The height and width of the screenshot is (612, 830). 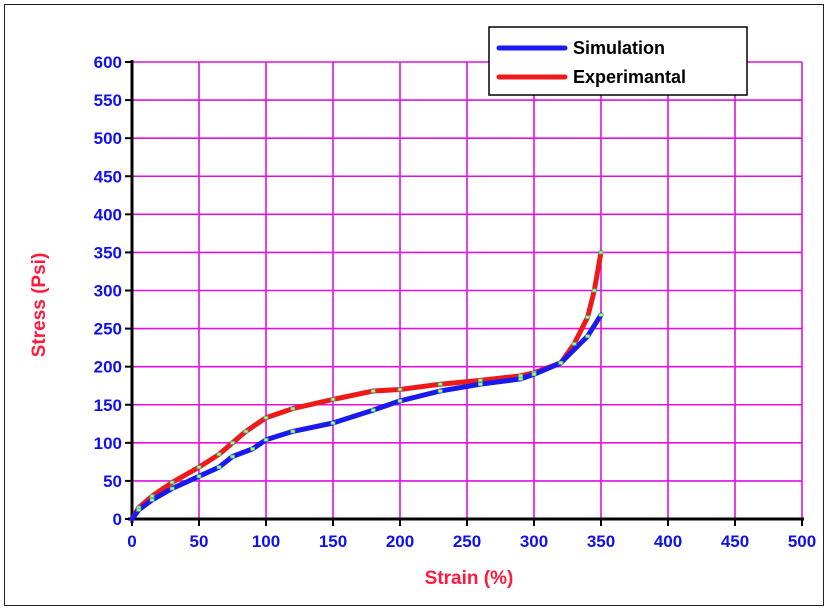 What do you see at coordinates (735, 541) in the screenshot?
I see `x-tick-label: 450` at bounding box center [735, 541].